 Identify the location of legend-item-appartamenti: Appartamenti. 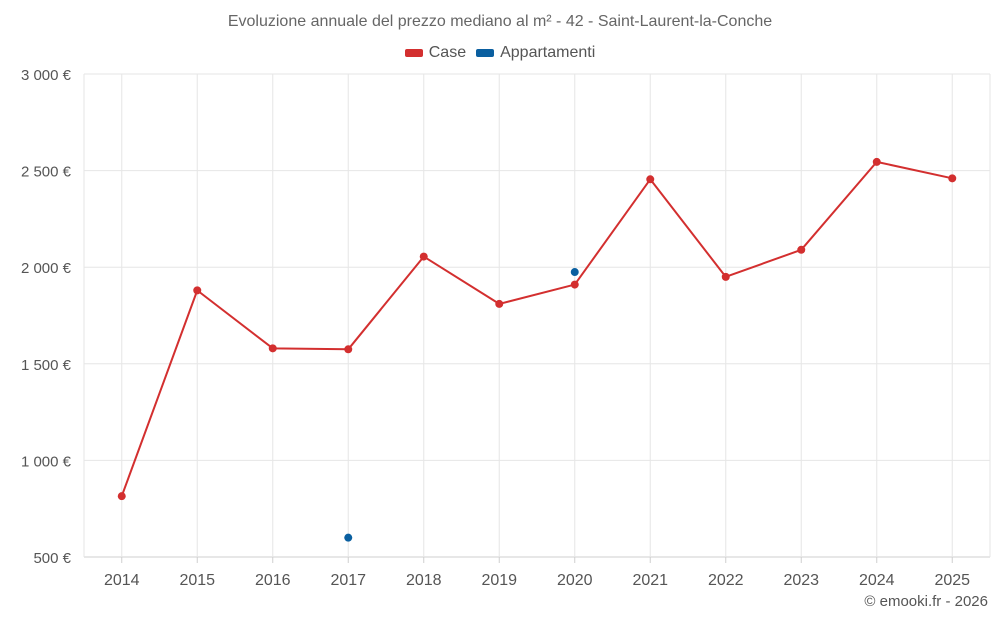
(535, 53).